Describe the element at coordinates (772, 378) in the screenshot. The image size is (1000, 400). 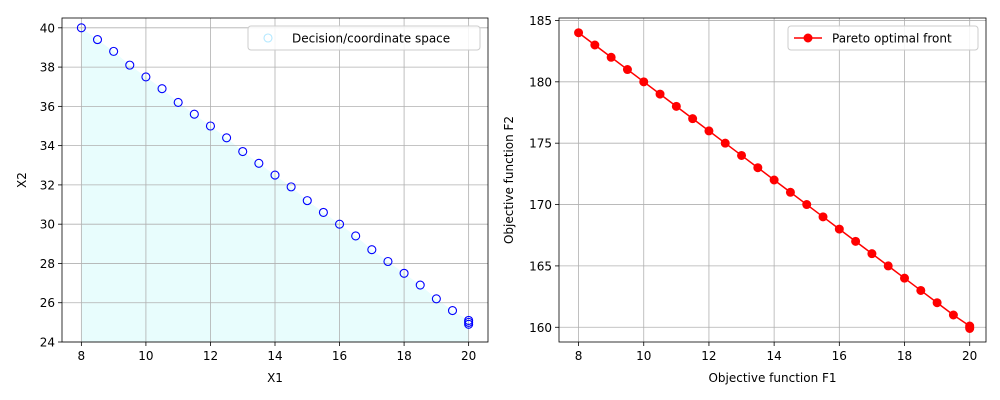
I see `x-axis-label: Objective function F1` at that location.